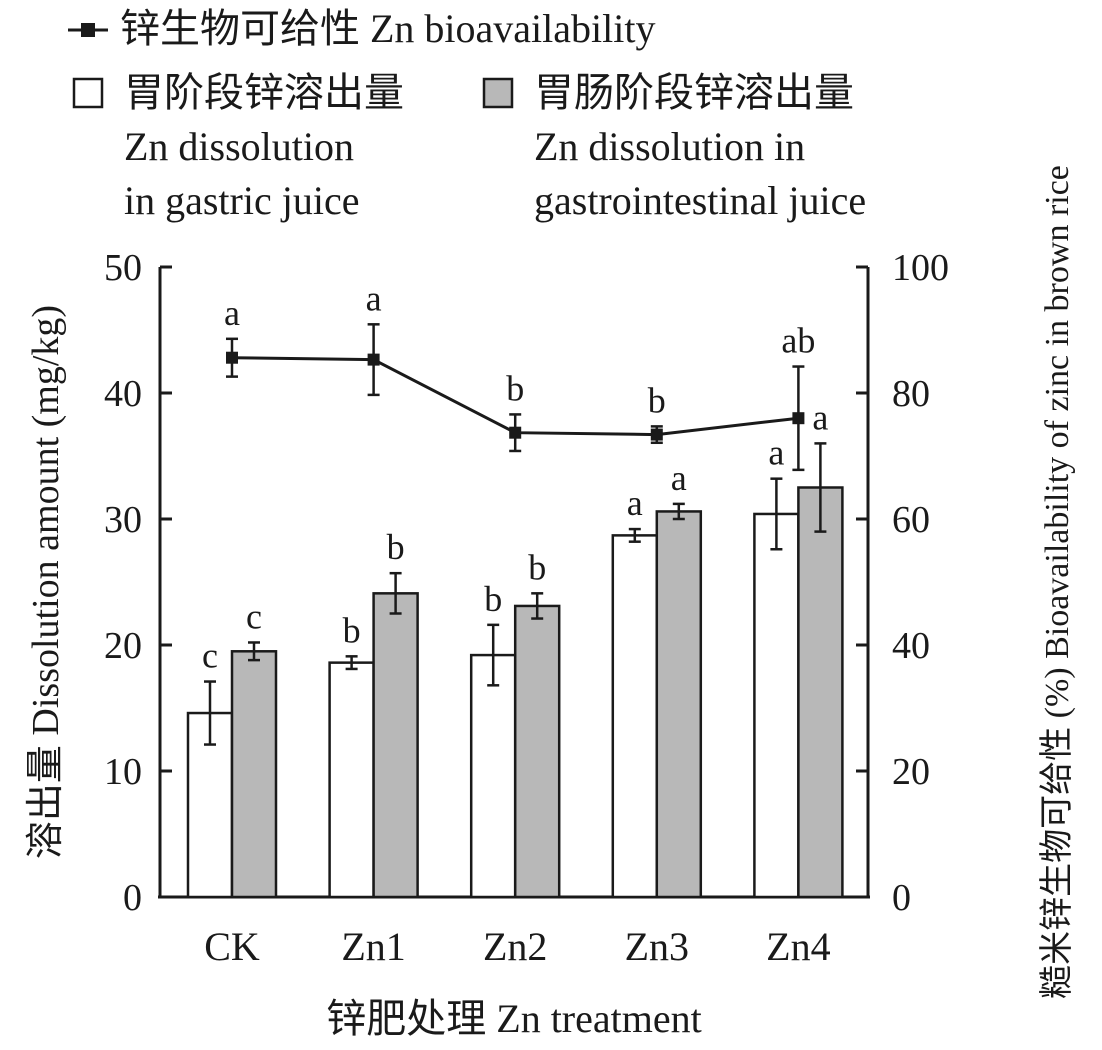  What do you see at coordinates (911, 646) in the screenshot?
I see `y2-tick-label: 40` at bounding box center [911, 646].